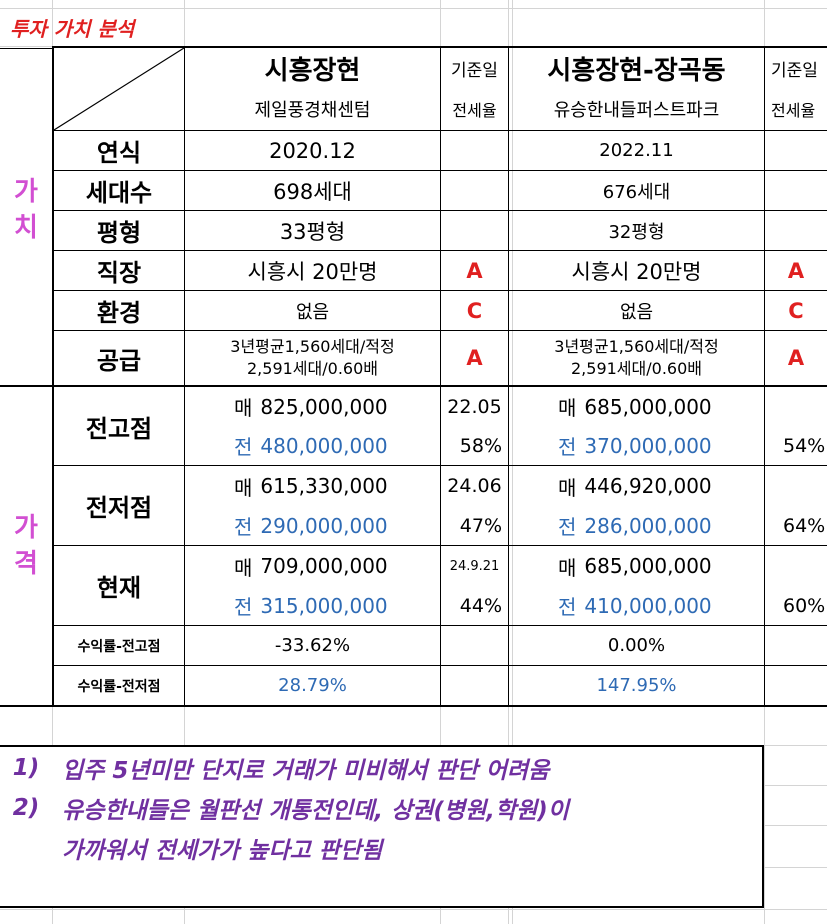 Image resolution: width=827 pixels, height=924 pixels. What do you see at coordinates (324, 605) in the screenshot?
I see `rent-value: 315,000,000` at bounding box center [324, 605].